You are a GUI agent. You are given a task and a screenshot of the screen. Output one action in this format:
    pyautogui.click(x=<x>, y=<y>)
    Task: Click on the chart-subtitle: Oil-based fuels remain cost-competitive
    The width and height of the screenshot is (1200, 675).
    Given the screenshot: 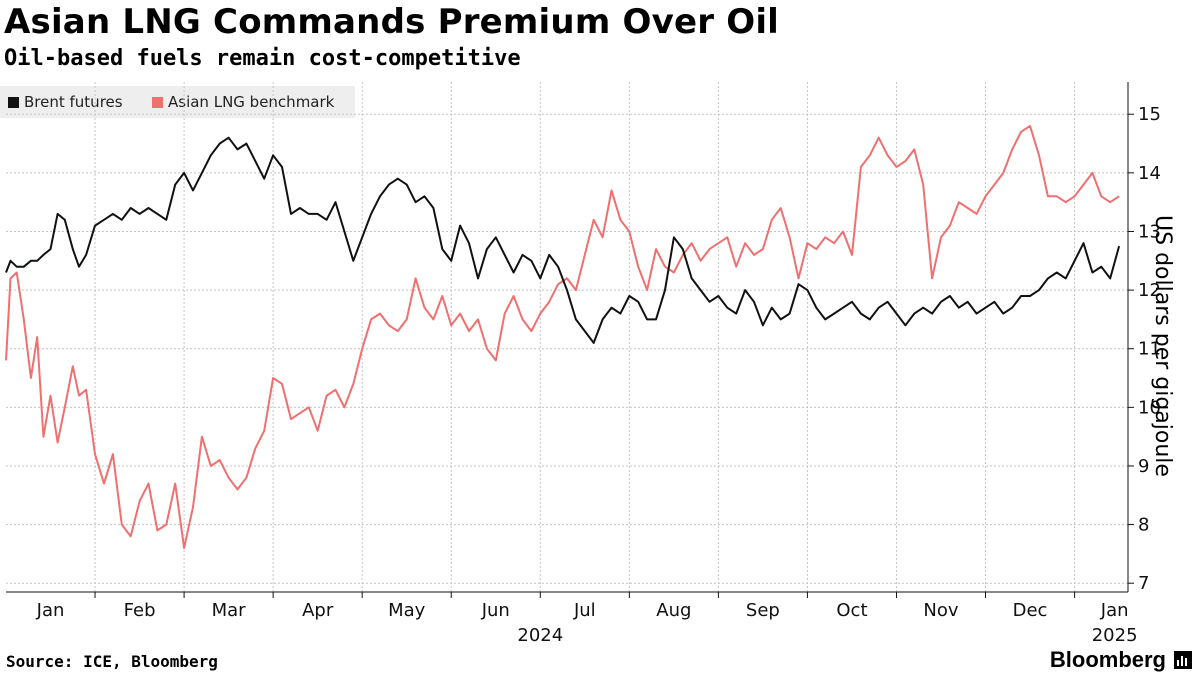 What is the action you would take?
    pyautogui.click(x=262, y=58)
    